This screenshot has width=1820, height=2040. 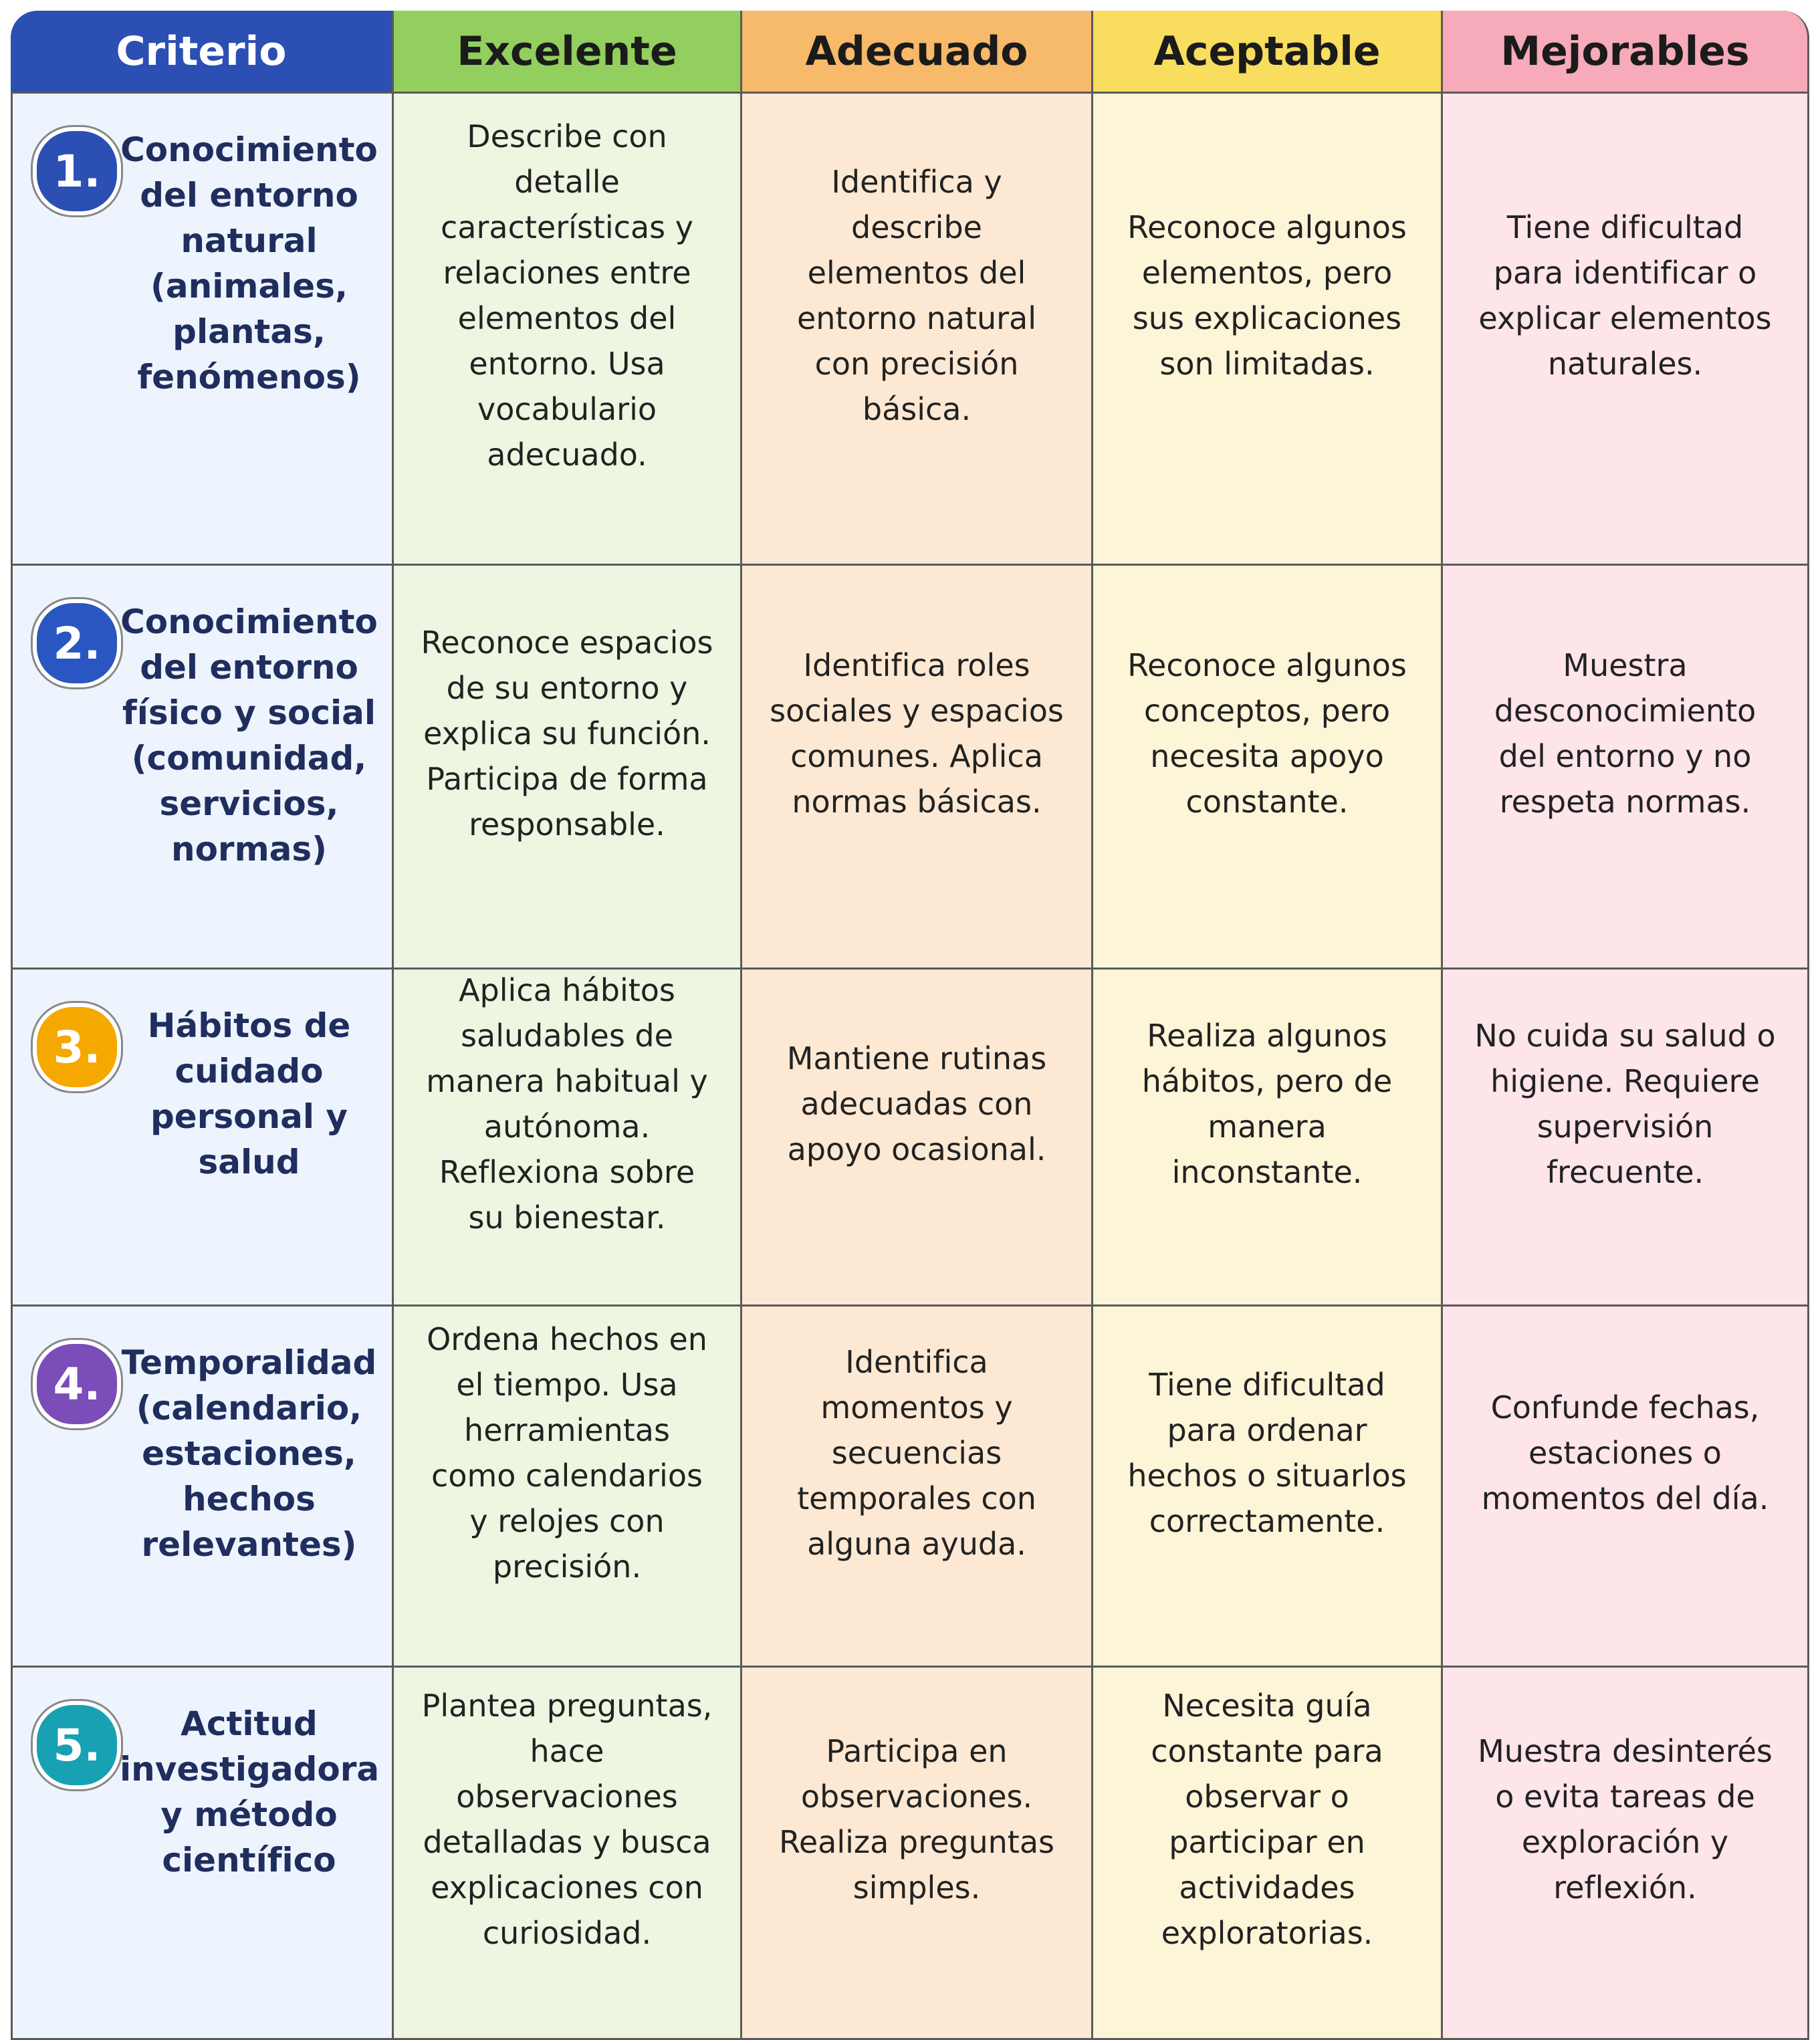 I want to click on criterion-cell: 3. Hábitos de cuidado personal y salud, so click(x=202, y=1138).